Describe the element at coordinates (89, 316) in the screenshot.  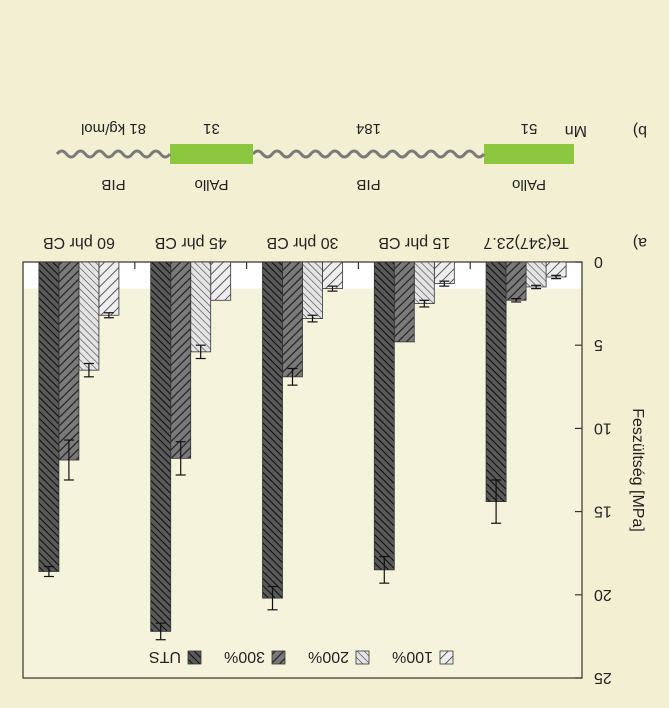
I see `bar-200%-4` at that location.